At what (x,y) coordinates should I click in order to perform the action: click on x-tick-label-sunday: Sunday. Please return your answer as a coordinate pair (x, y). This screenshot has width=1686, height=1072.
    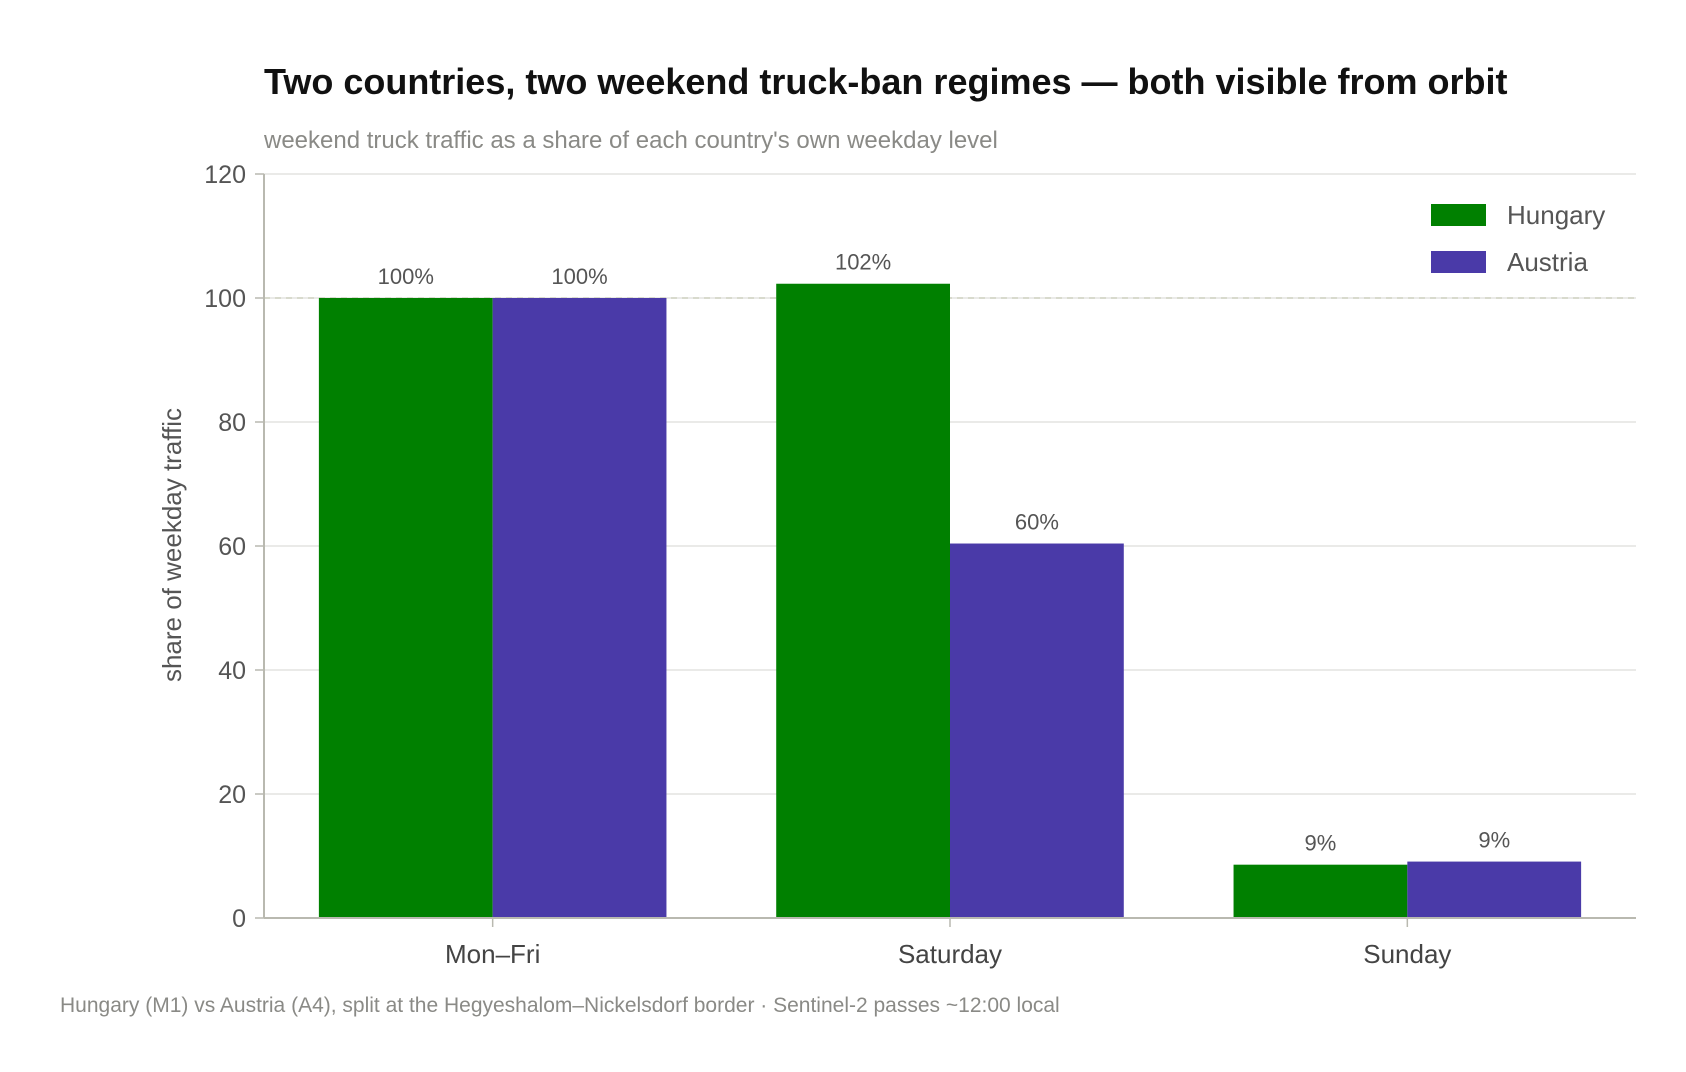
    Looking at the image, I should click on (1407, 954).